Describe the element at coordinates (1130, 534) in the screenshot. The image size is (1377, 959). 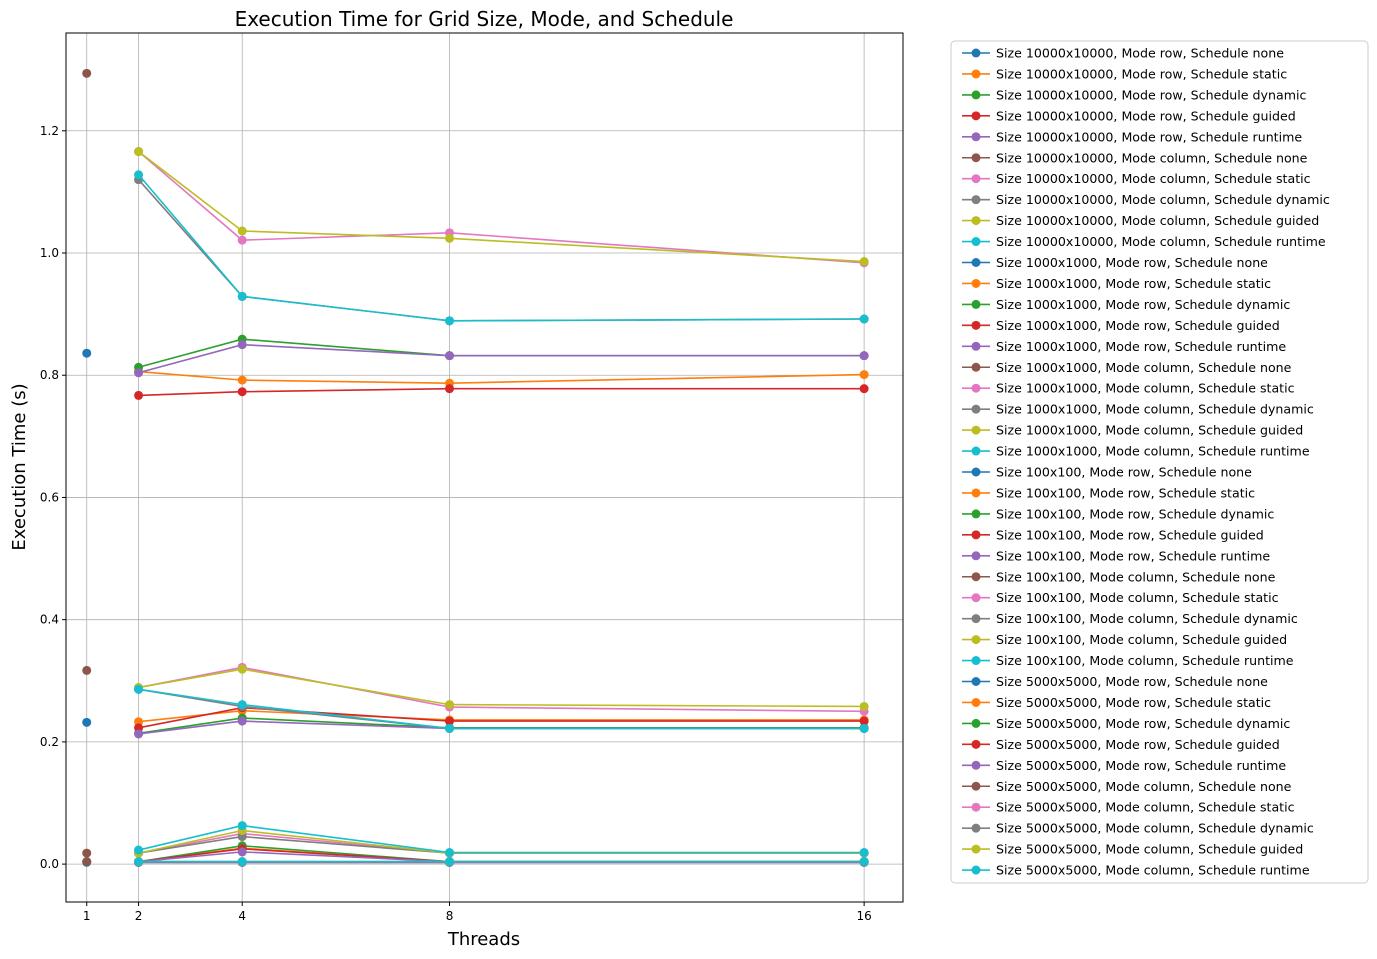
I see `legend-label: Size 100x100, Mode row, Schedule guided` at that location.